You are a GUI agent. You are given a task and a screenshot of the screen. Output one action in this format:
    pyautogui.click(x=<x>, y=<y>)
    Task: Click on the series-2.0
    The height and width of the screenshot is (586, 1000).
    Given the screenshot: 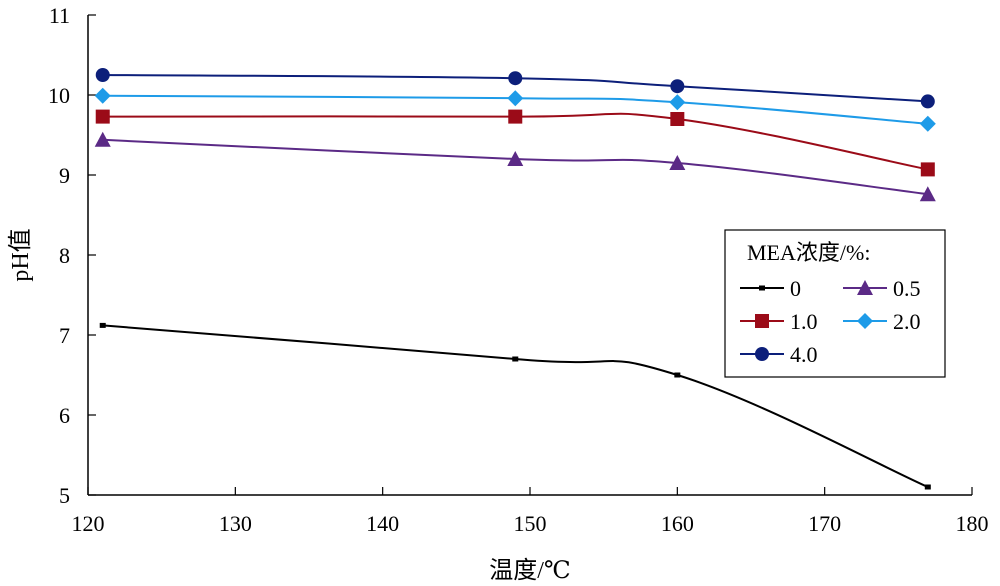 What is the action you would take?
    pyautogui.click(x=515, y=109)
    